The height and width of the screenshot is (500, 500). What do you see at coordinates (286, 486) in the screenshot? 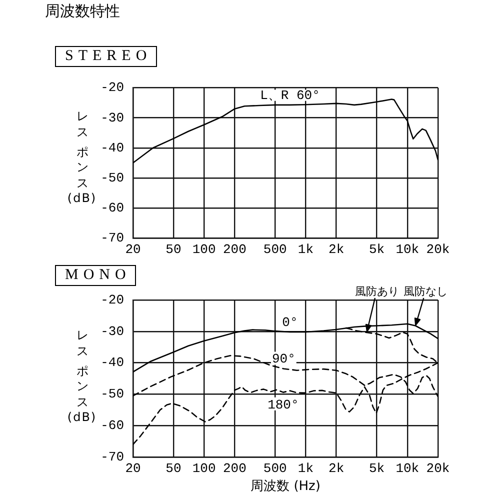
I see `x-axis-title: 周波数 (Hz)` at bounding box center [286, 486].